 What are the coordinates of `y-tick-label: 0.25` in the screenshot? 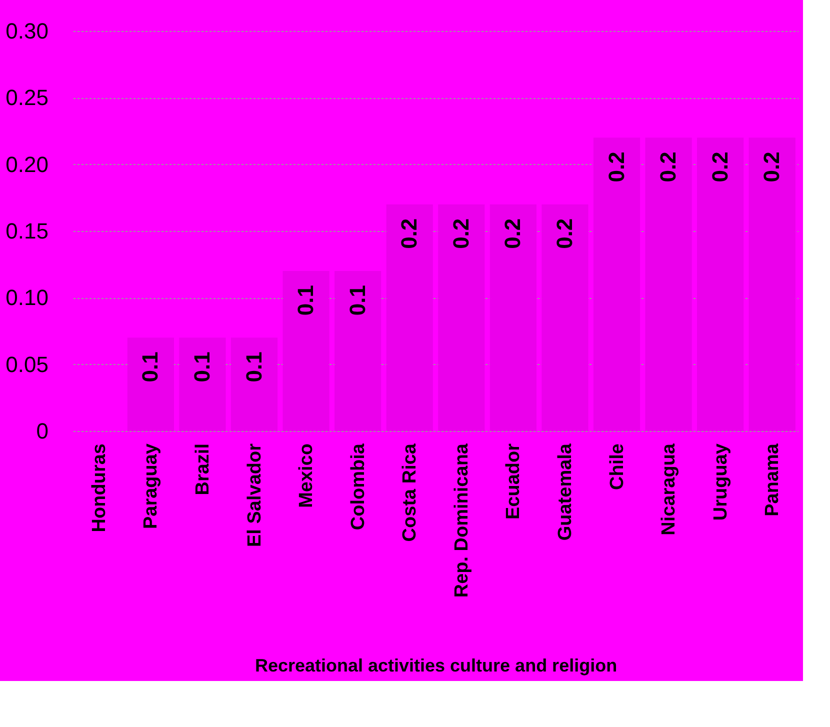 It's located at (27, 97).